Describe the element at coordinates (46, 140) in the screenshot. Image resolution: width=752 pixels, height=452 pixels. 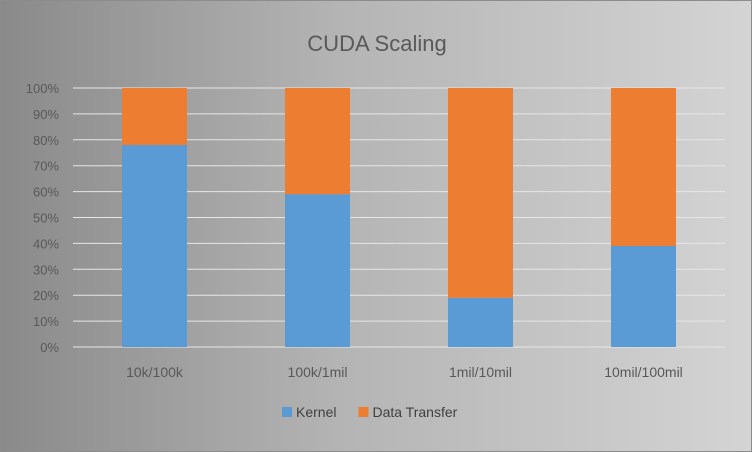
I see `y-tick-label: 80%` at that location.